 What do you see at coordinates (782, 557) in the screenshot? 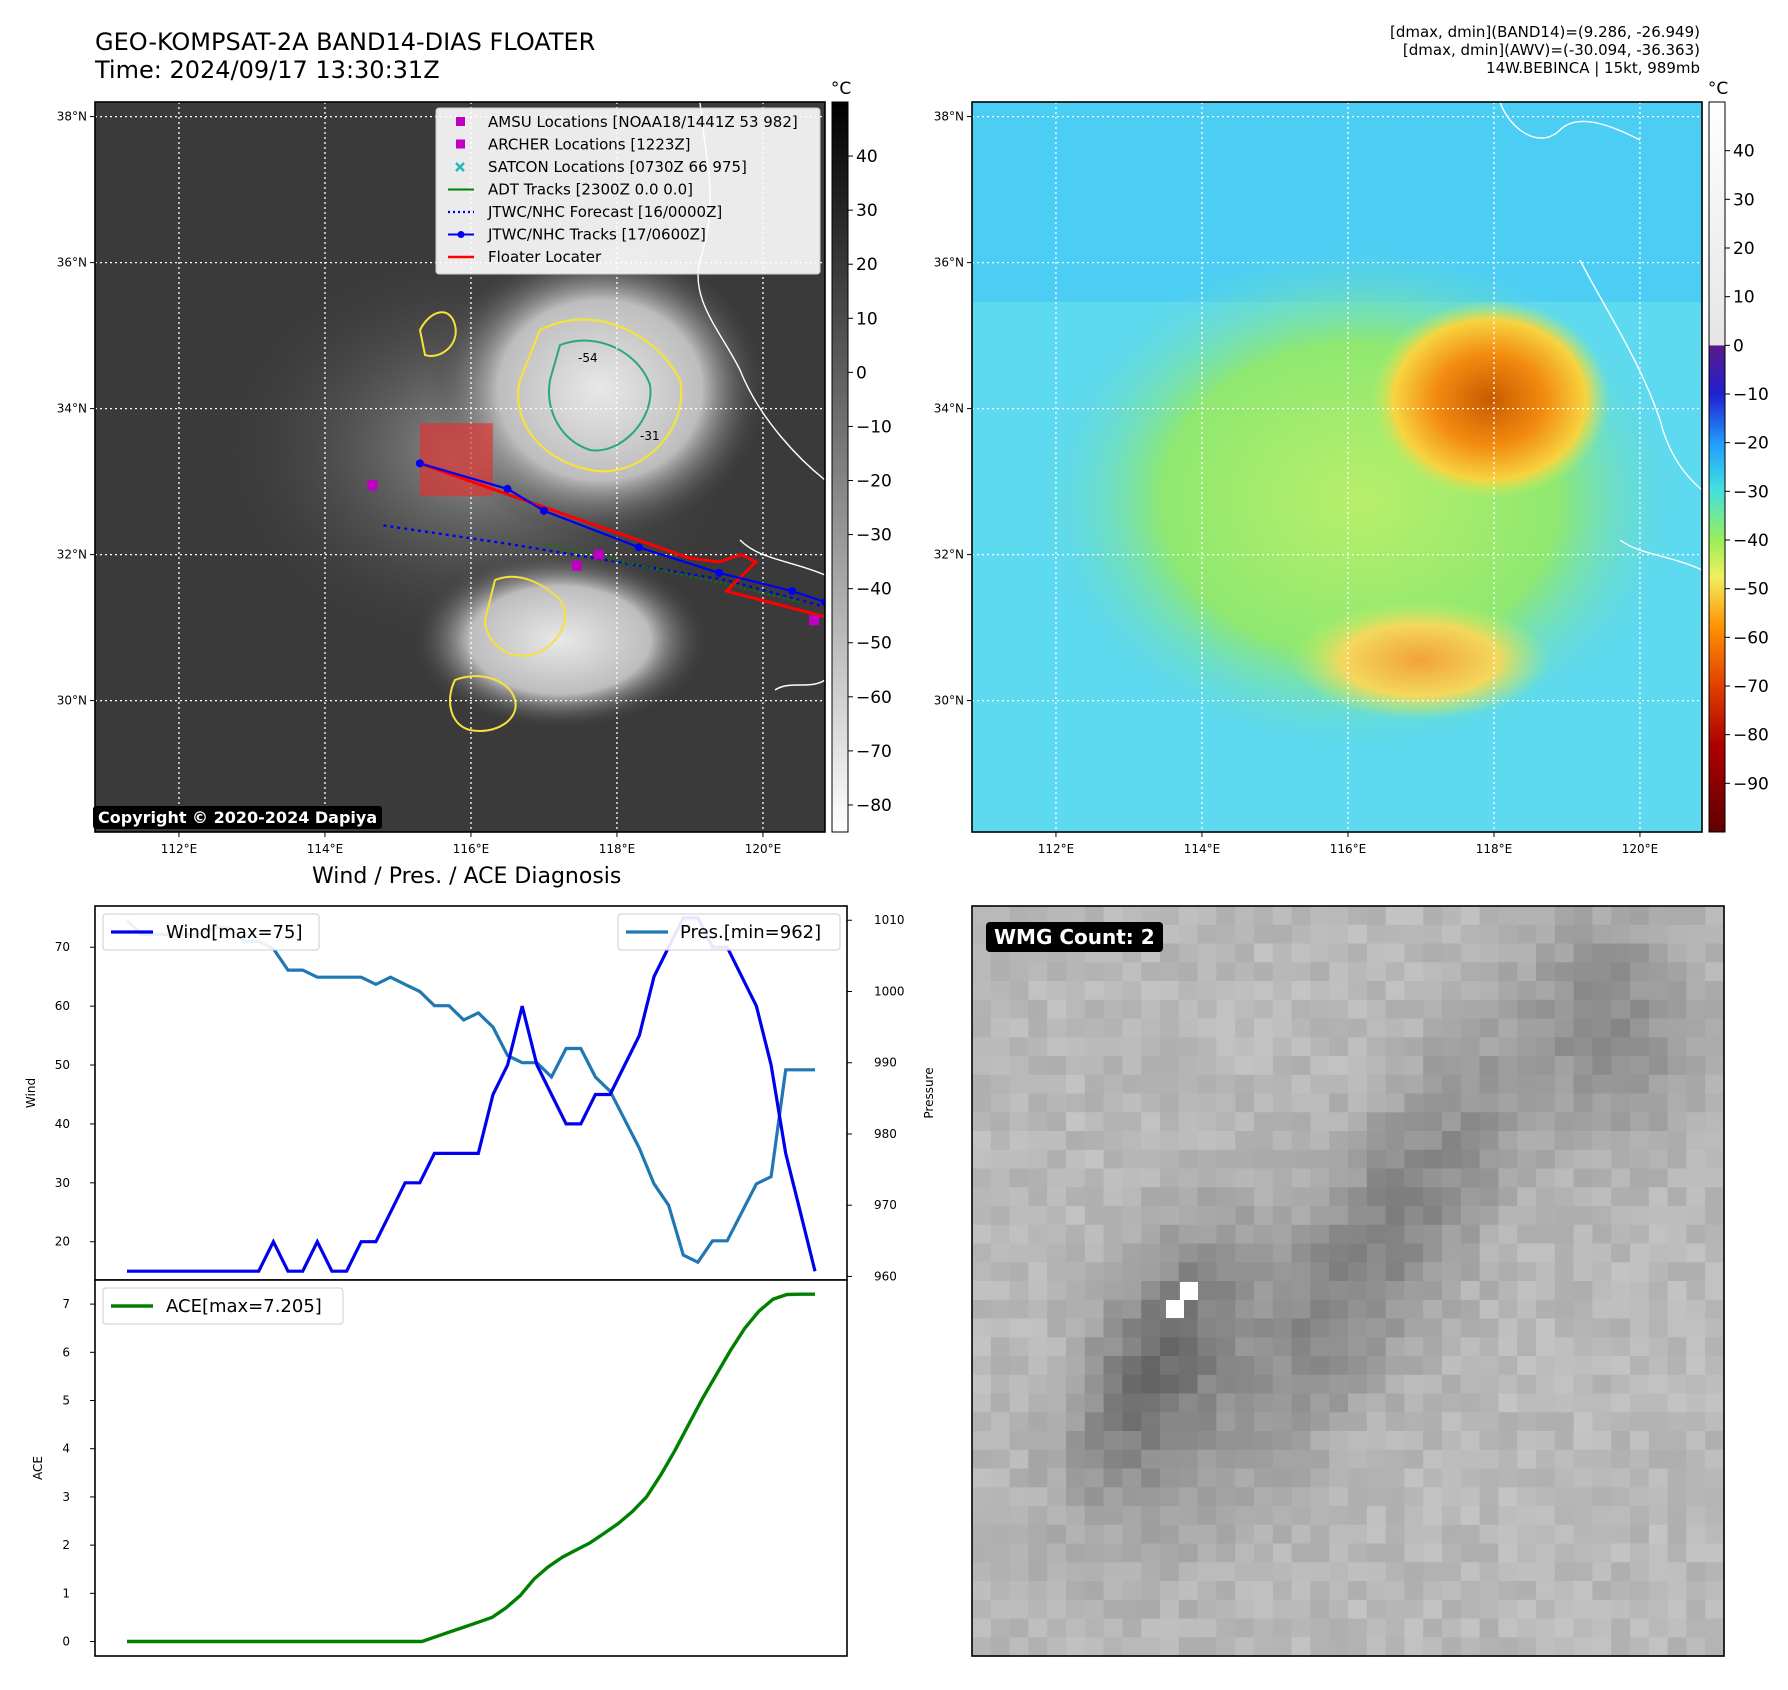
I see `ir-coastline-estuary` at bounding box center [782, 557].